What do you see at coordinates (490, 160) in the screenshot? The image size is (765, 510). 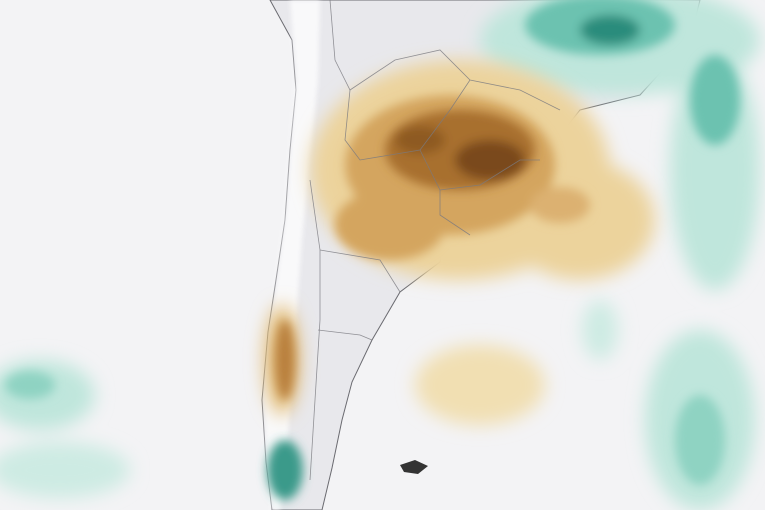 I see `dry-core` at bounding box center [490, 160].